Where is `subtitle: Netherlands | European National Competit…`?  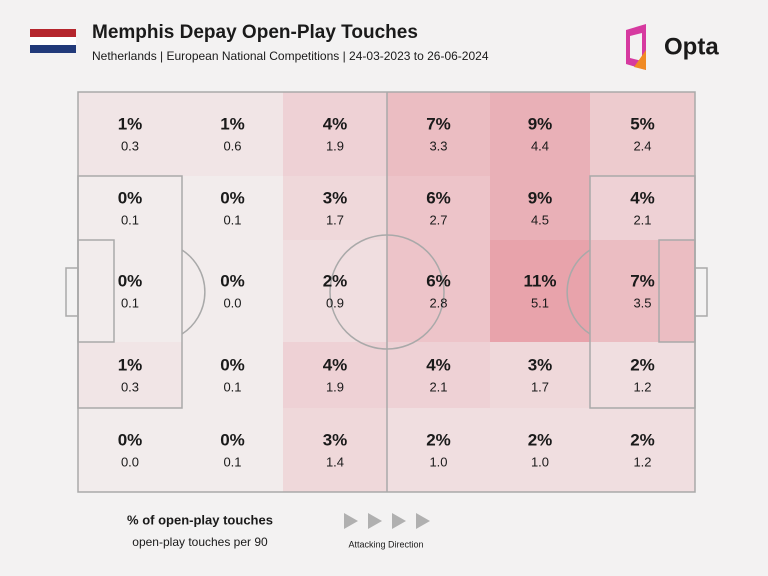 subtitle: Netherlands | European National Competit… is located at coordinates (290, 56).